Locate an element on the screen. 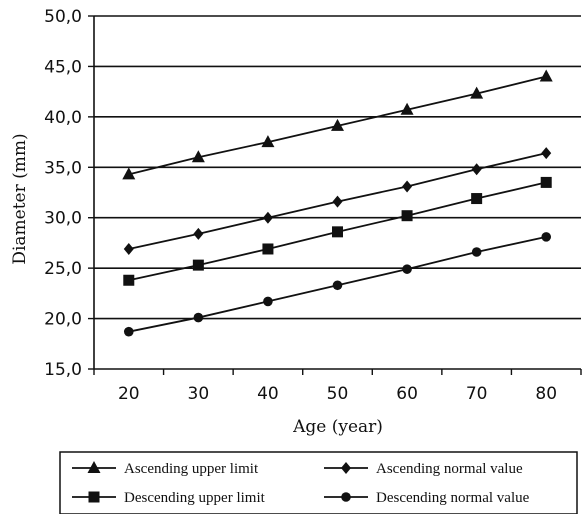  y-tick-label: 20,0 is located at coordinates (63, 320).